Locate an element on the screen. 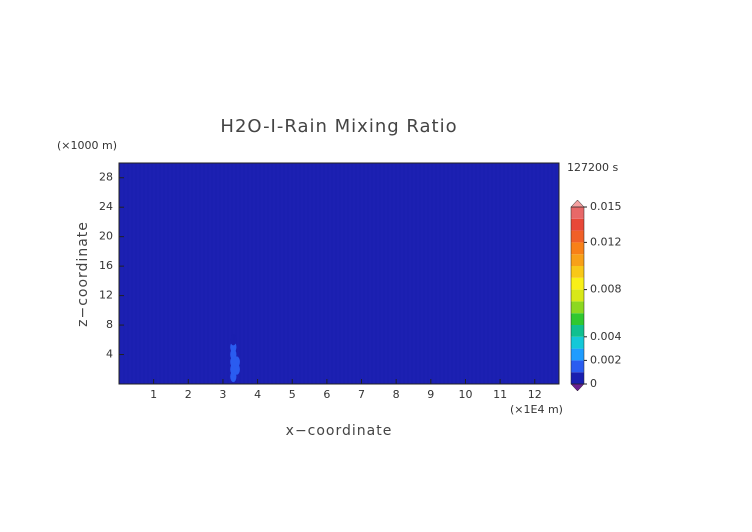 Image resolution: width=752 pixels, height=532 pixels. x-tick-label: 11 is located at coordinates (500, 394).